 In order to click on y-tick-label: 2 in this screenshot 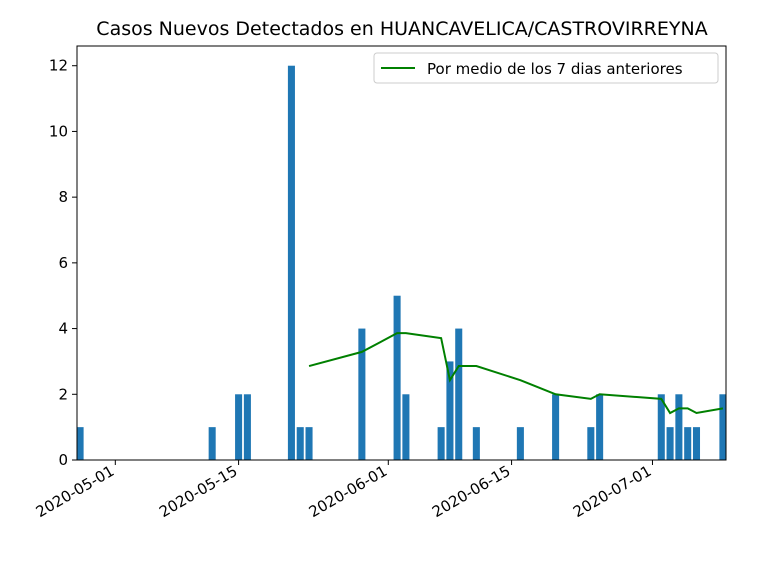, I will do `click(63, 394)`.